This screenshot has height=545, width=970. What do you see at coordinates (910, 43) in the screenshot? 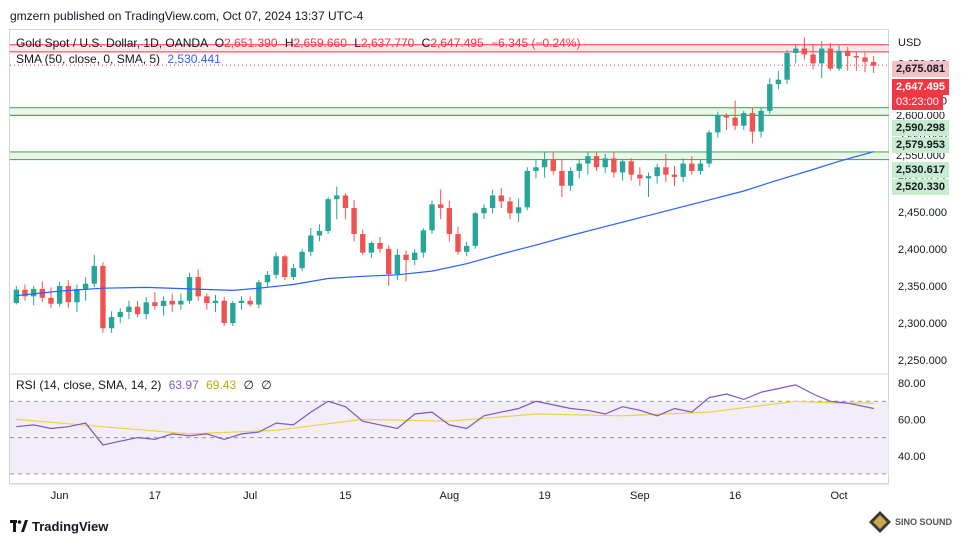
I see `currency-label: USD` at bounding box center [910, 43].